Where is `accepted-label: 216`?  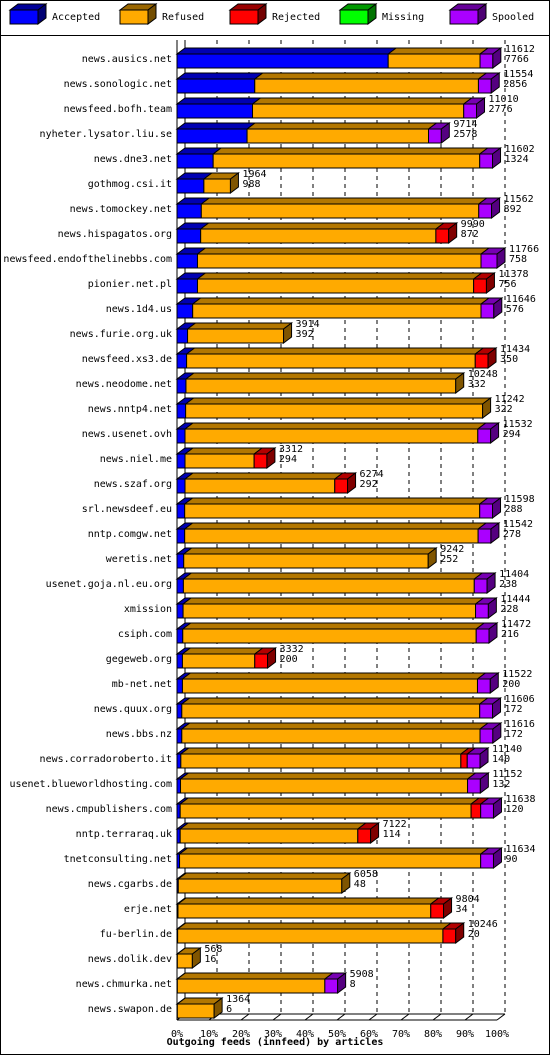 accepted-label: 216 is located at coordinates (510, 634).